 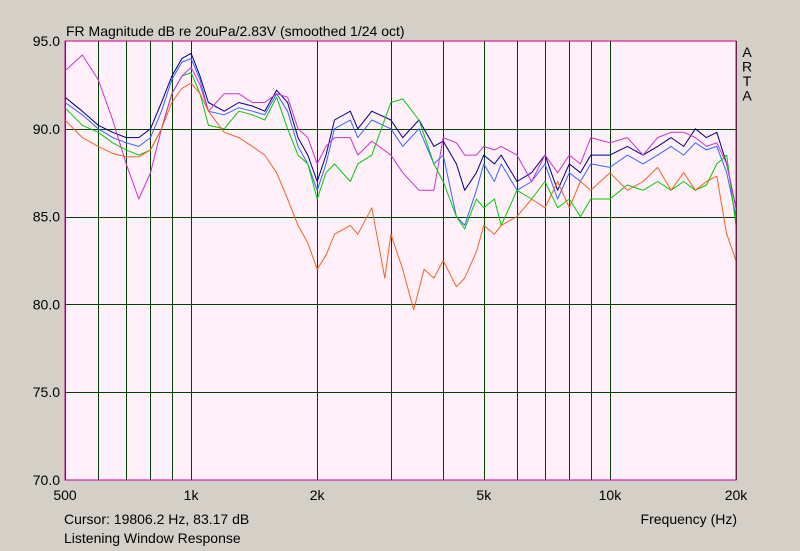 What do you see at coordinates (688, 519) in the screenshot?
I see `x-axis-label: Frequency (Hz)` at bounding box center [688, 519].